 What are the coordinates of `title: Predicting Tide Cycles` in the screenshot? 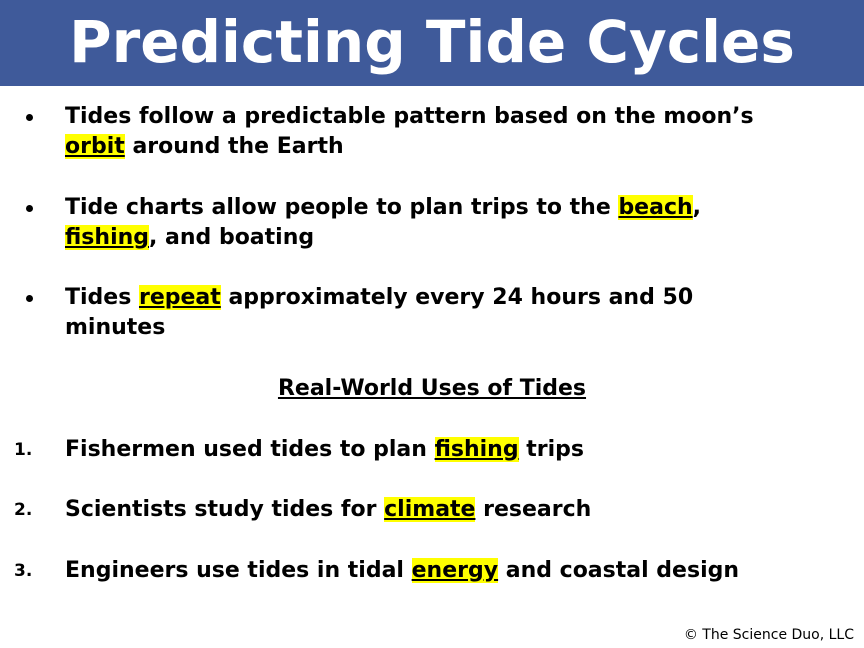 It's located at (432, 42).